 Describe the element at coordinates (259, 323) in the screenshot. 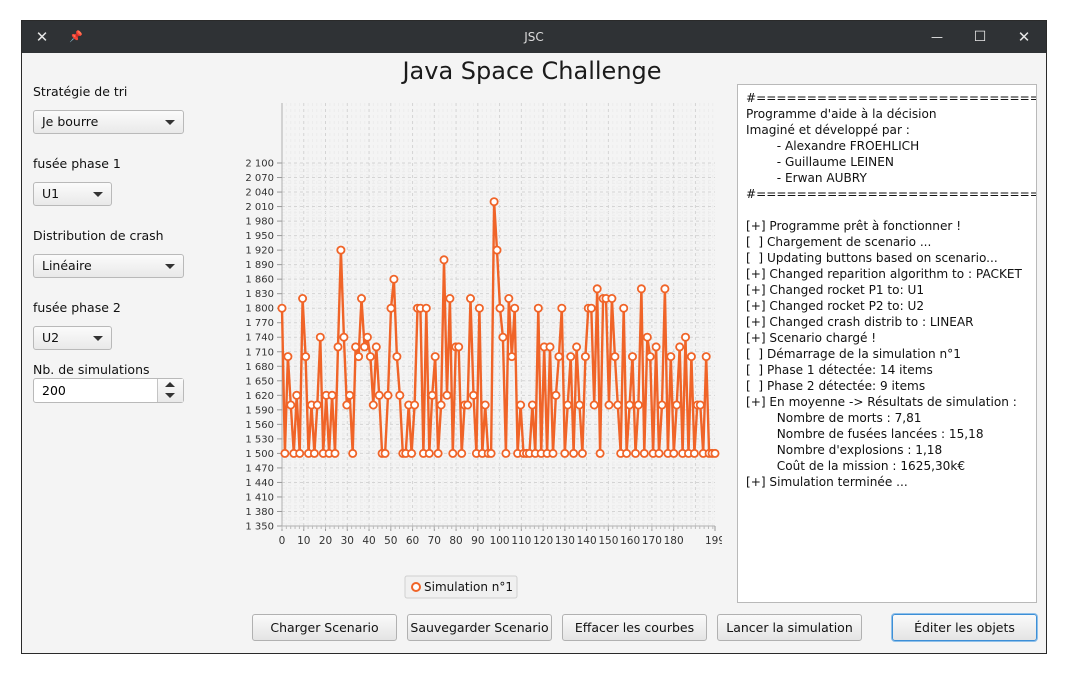

I see `y-tick-label: 1 770` at that location.